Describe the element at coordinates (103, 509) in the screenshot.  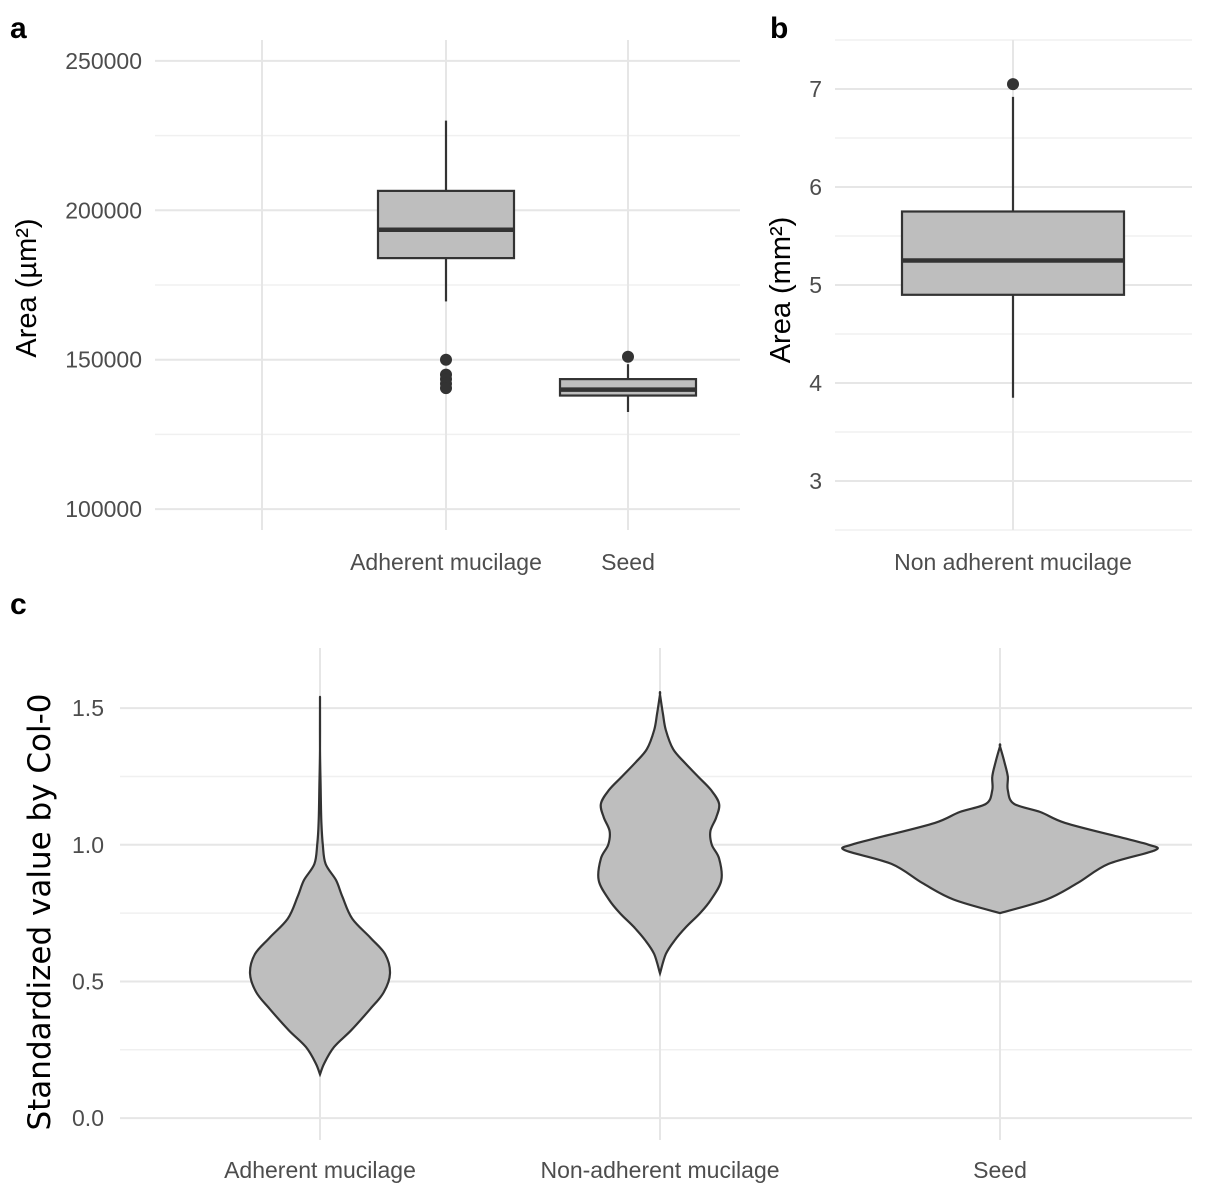
I see `y-tick-label: 100000` at that location.